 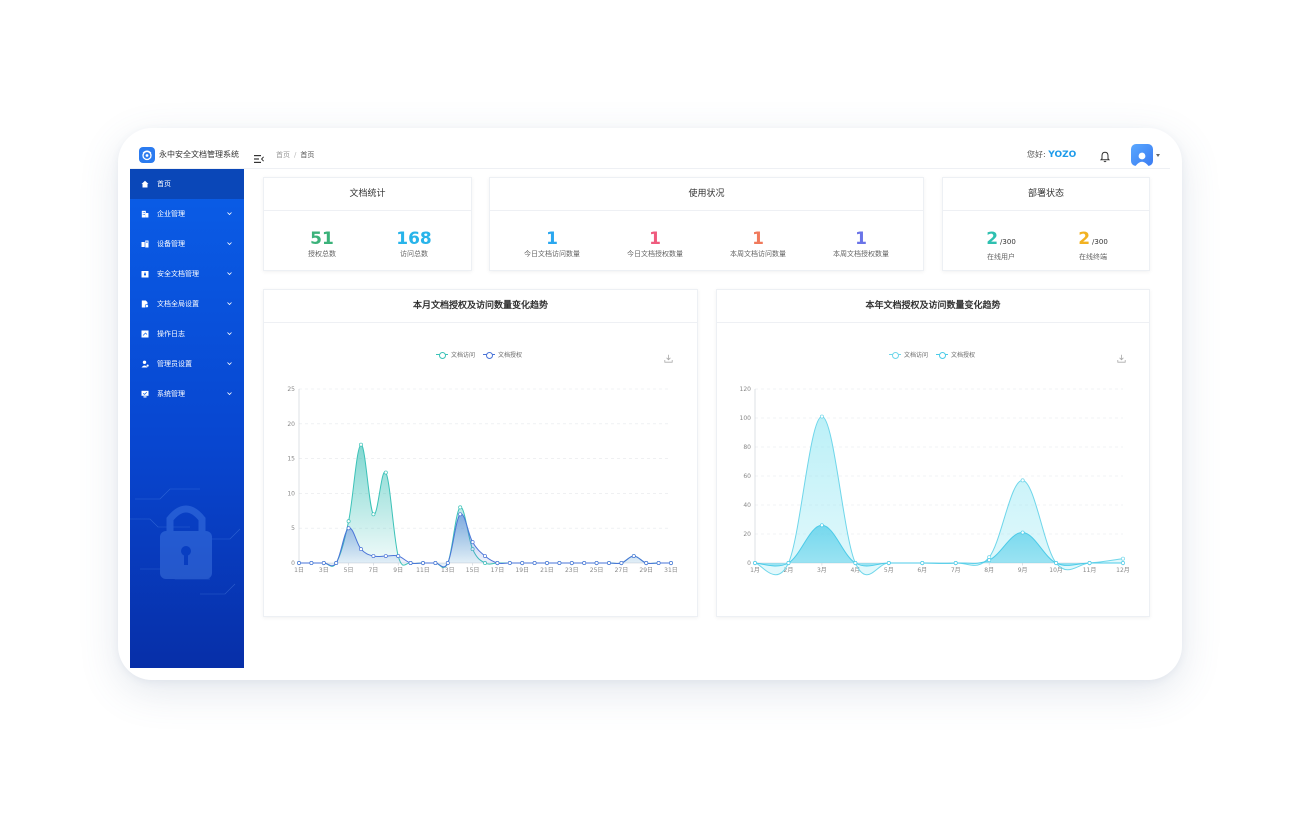 What do you see at coordinates (259, 156) in the screenshot?
I see `menu-toggle-icon` at bounding box center [259, 156].